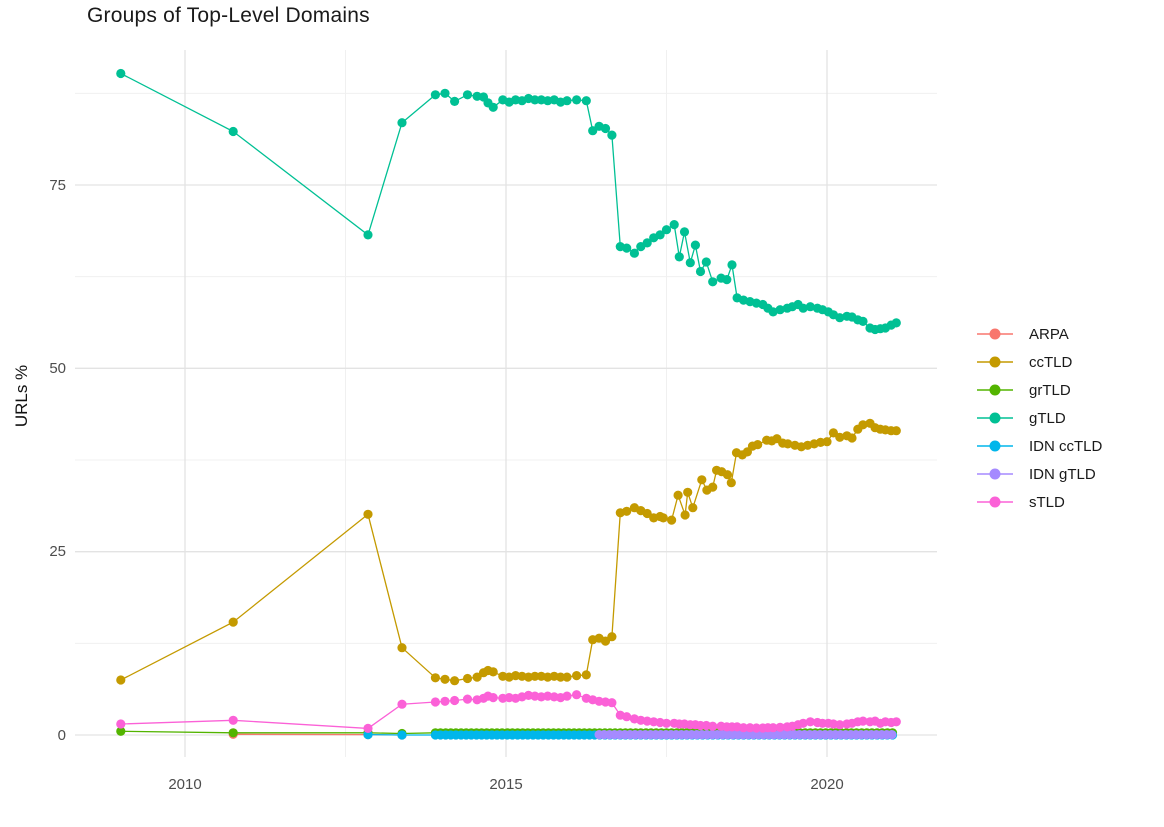 This screenshot has width=1164, height=827. I want to click on x-tick-label: 2015, so click(506, 784).